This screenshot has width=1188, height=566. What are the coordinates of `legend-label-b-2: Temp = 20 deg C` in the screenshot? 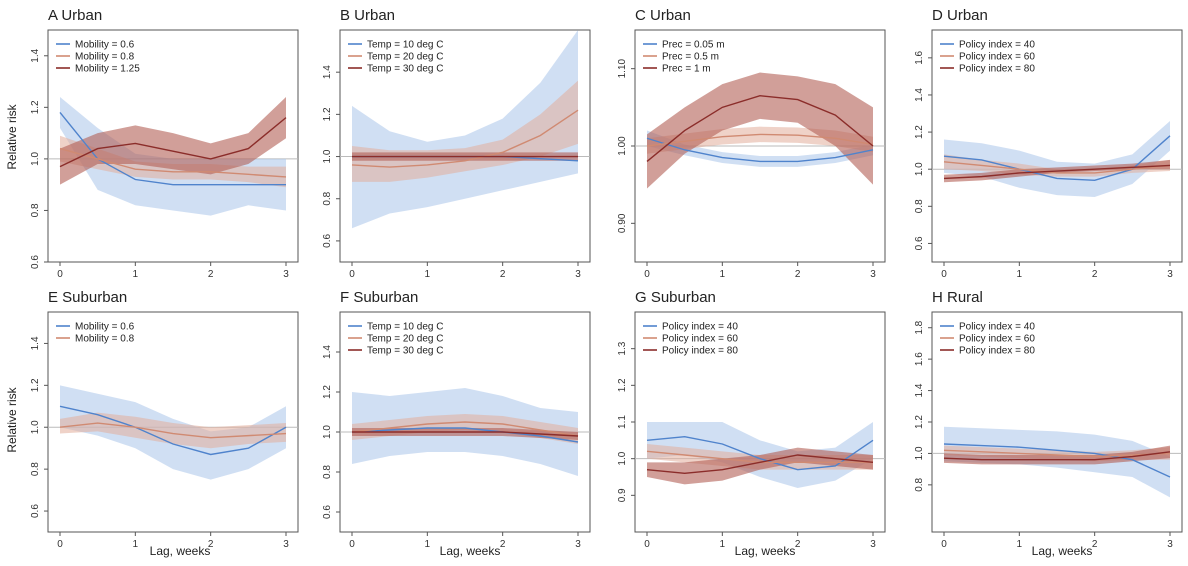 It's located at (405, 57).